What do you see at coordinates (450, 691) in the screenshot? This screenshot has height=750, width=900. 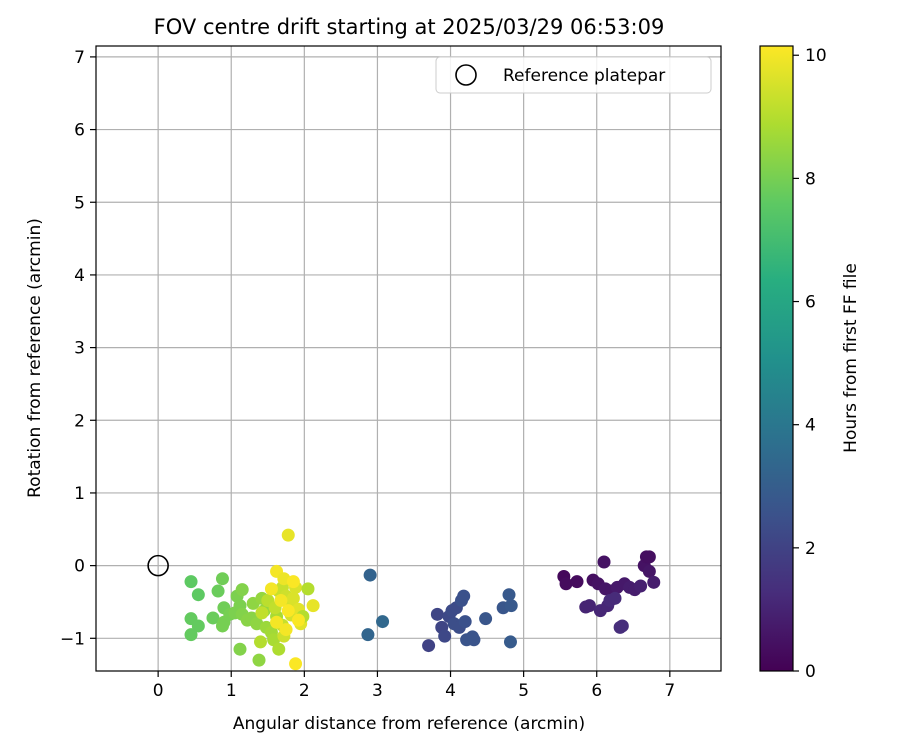 I see `x-tick-label: 4` at bounding box center [450, 691].